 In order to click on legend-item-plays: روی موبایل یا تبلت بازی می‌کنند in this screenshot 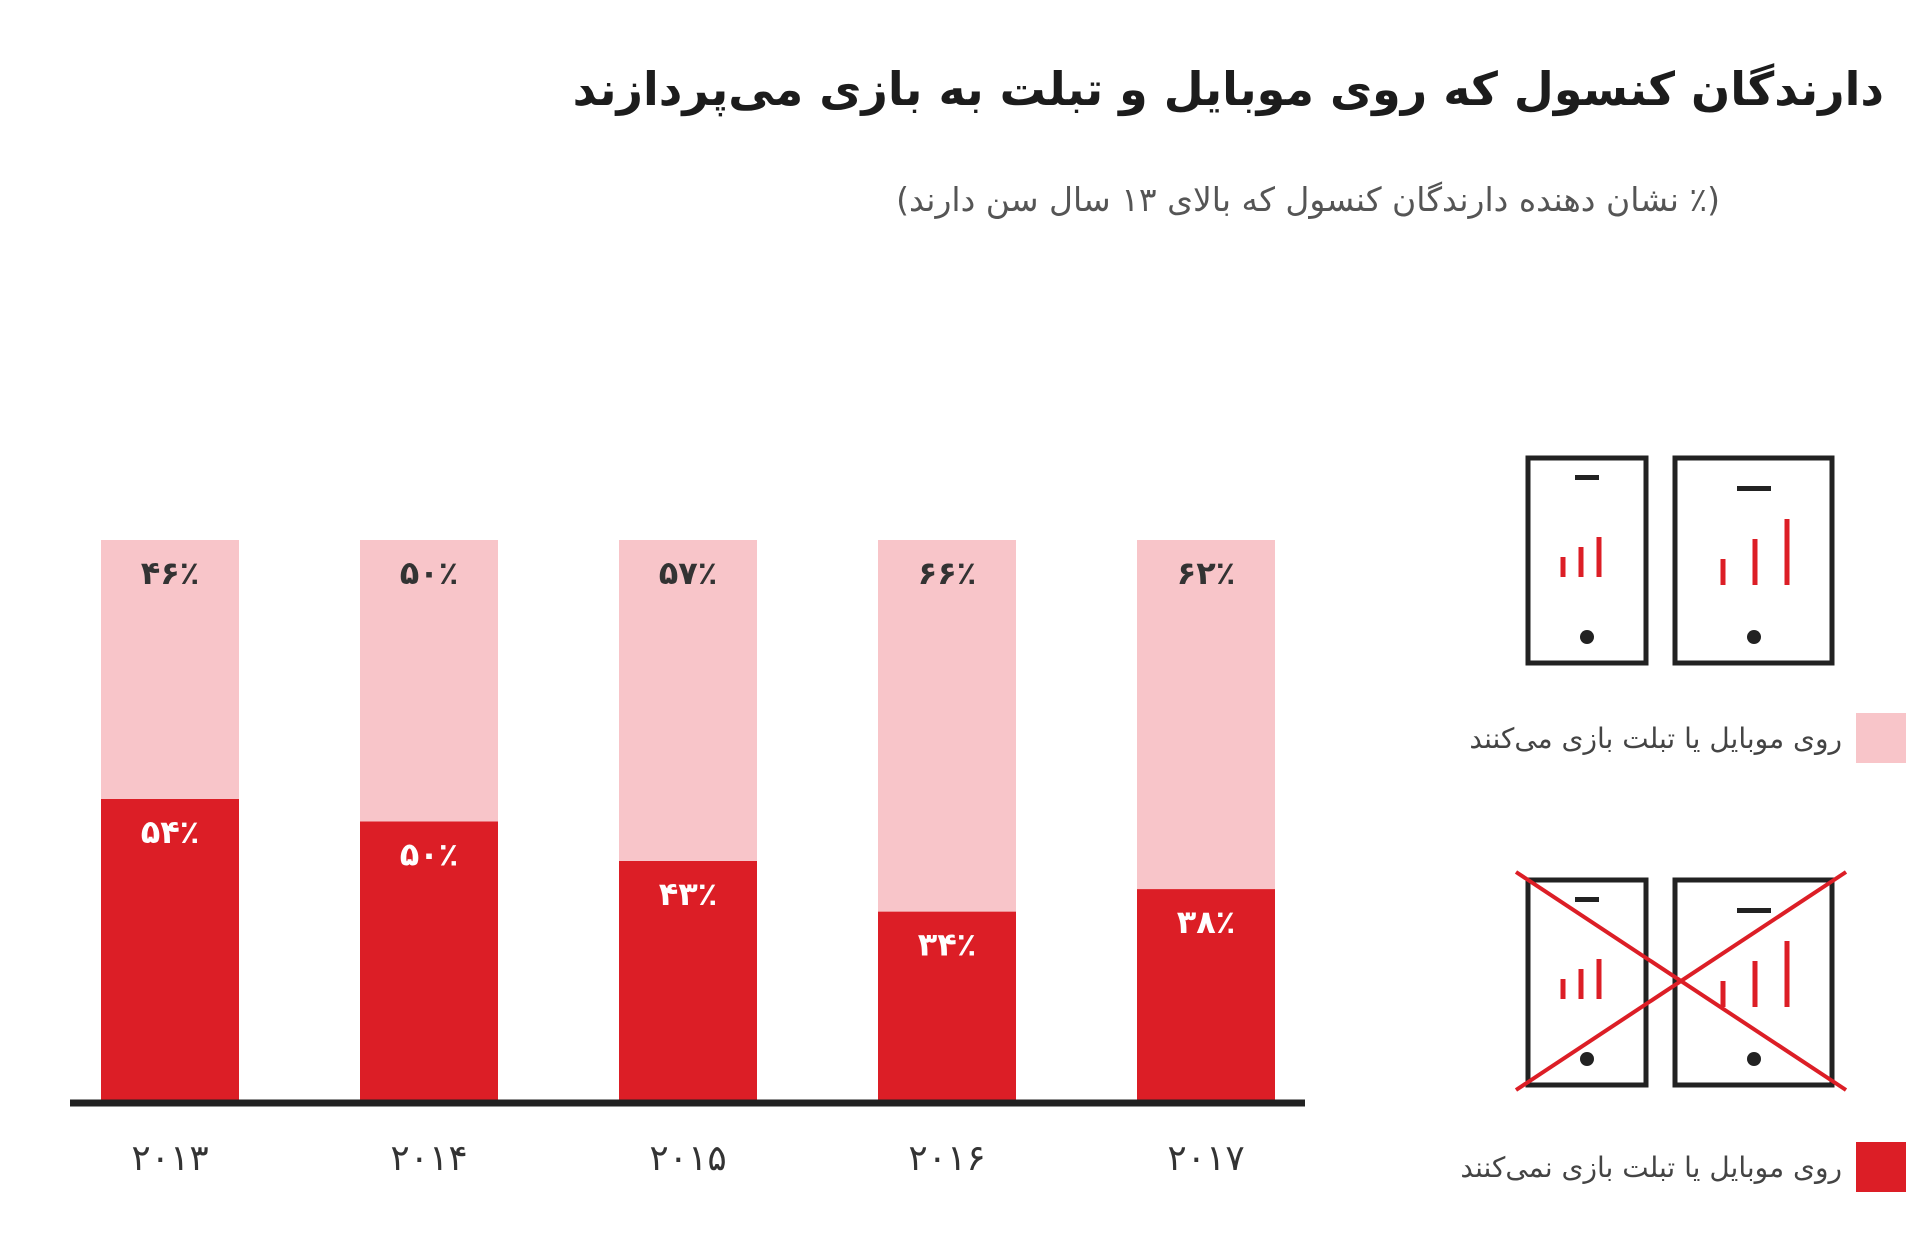, I will do `click(1687, 738)`.